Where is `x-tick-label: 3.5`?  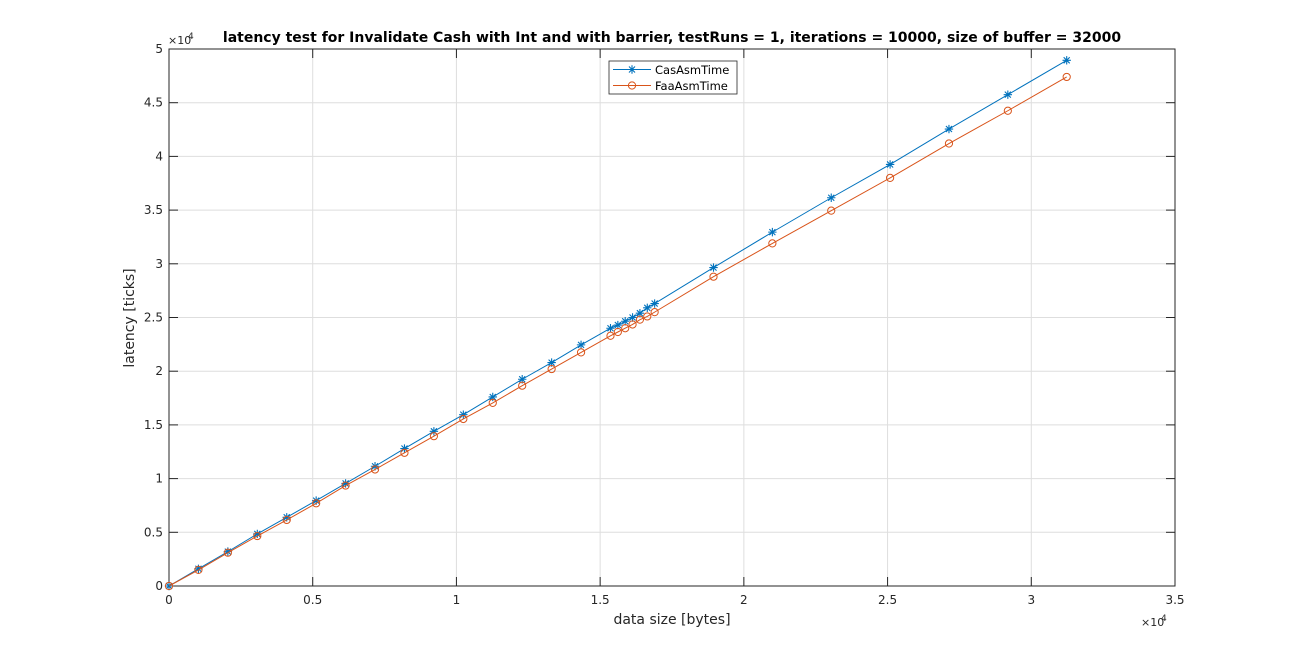
x-tick-label: 3.5 is located at coordinates (1174, 600).